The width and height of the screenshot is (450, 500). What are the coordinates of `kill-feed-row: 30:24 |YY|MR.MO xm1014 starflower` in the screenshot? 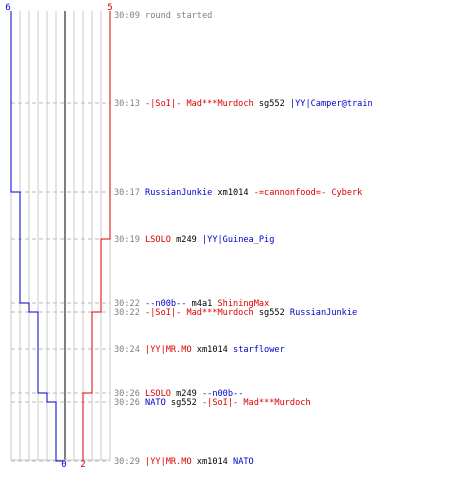 It's located at (199, 350).